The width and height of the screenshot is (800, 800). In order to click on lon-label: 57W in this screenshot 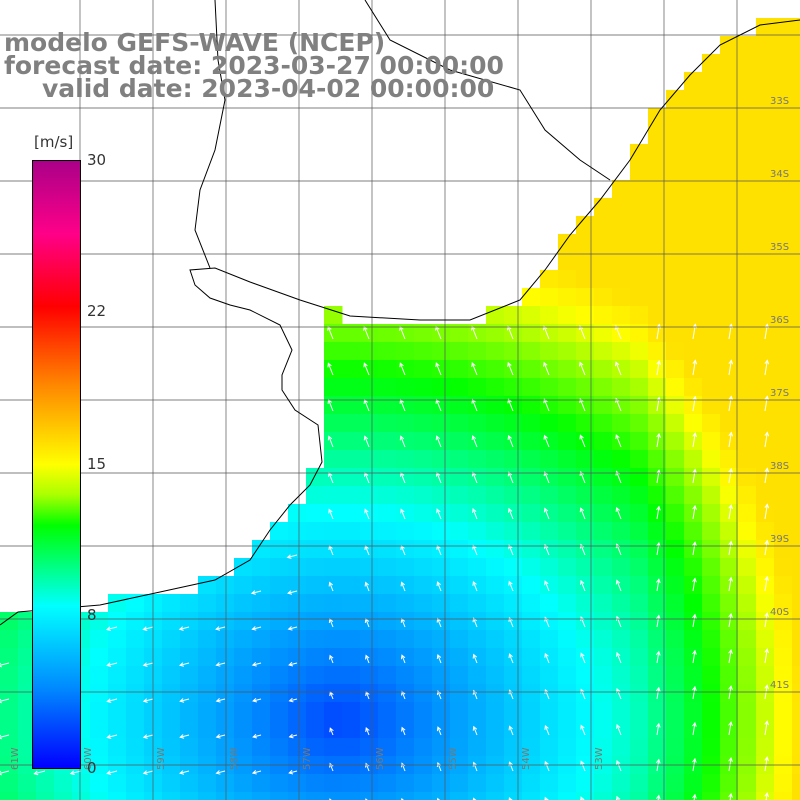, I will do `click(307, 758)`.